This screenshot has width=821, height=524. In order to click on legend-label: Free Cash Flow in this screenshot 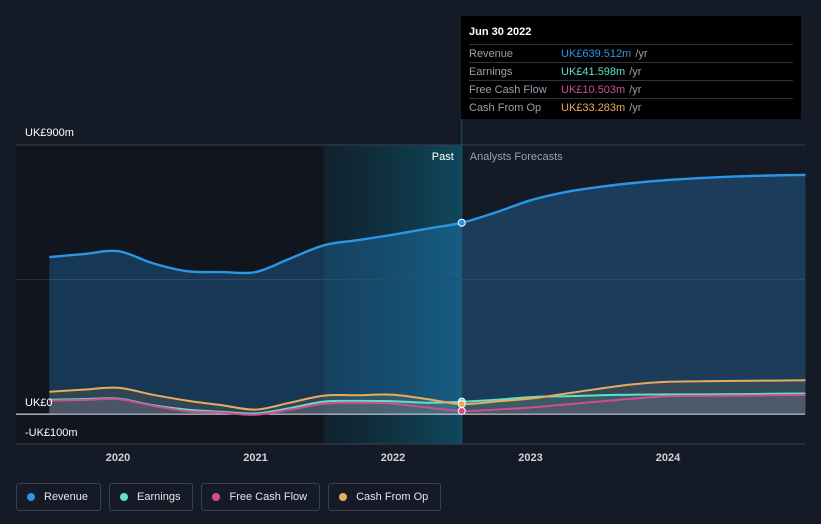, I will do `click(268, 497)`.